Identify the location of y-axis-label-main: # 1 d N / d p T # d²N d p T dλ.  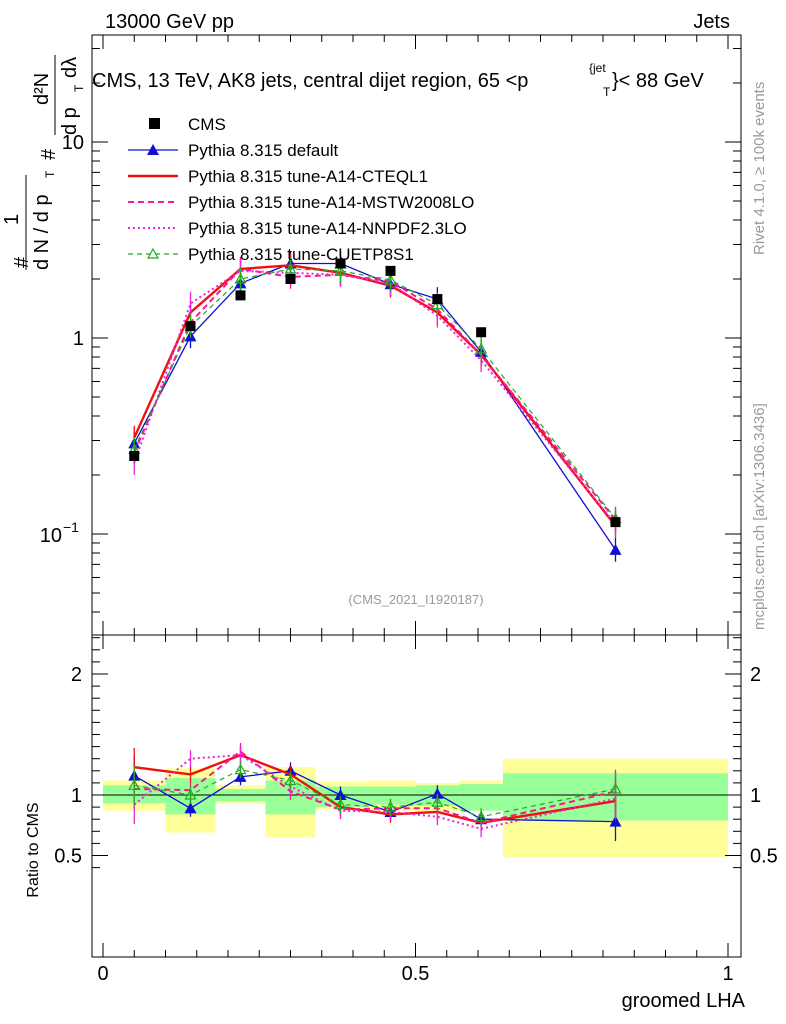
(43, 162).